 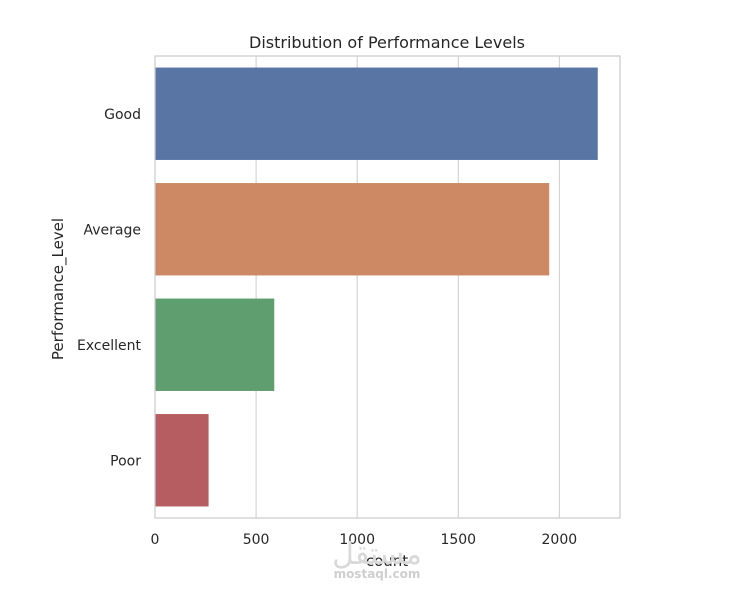 I want to click on watermark-text: mostaql.com, so click(x=377, y=574).